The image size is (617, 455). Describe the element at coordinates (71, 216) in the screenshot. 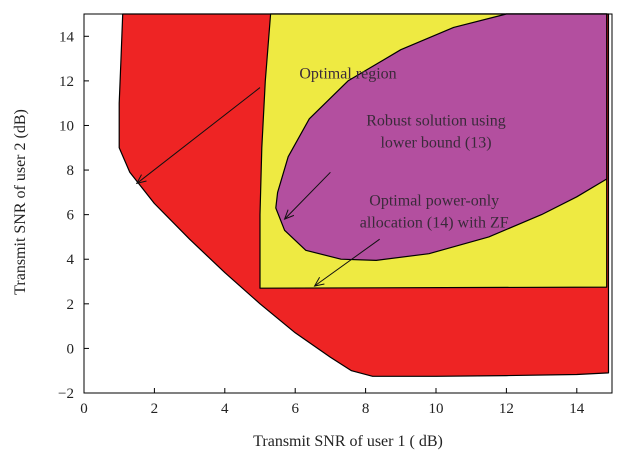

I see `y-tick-label: 6` at that location.